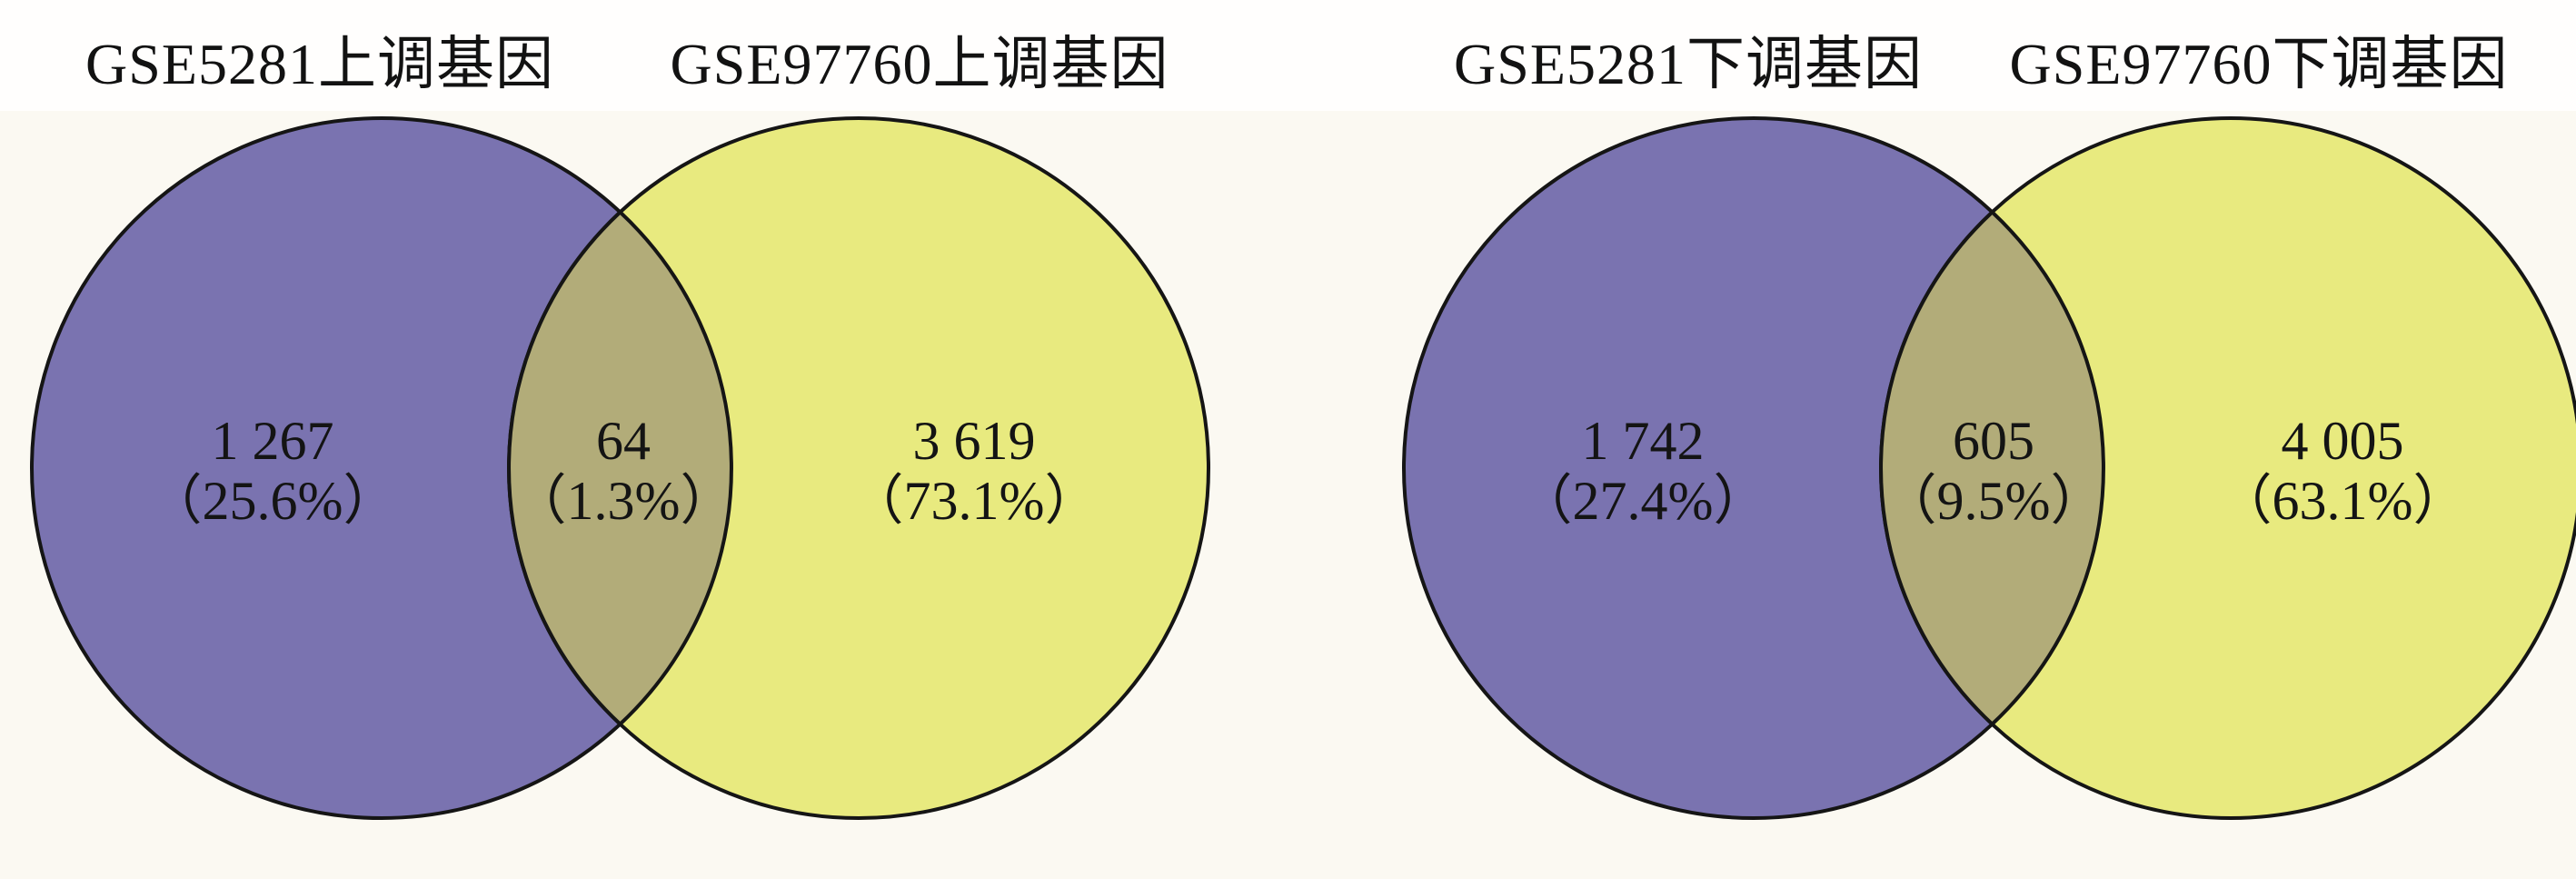  I want to click on venn1-b-only-percent: （73.1%）, so click(974, 501).